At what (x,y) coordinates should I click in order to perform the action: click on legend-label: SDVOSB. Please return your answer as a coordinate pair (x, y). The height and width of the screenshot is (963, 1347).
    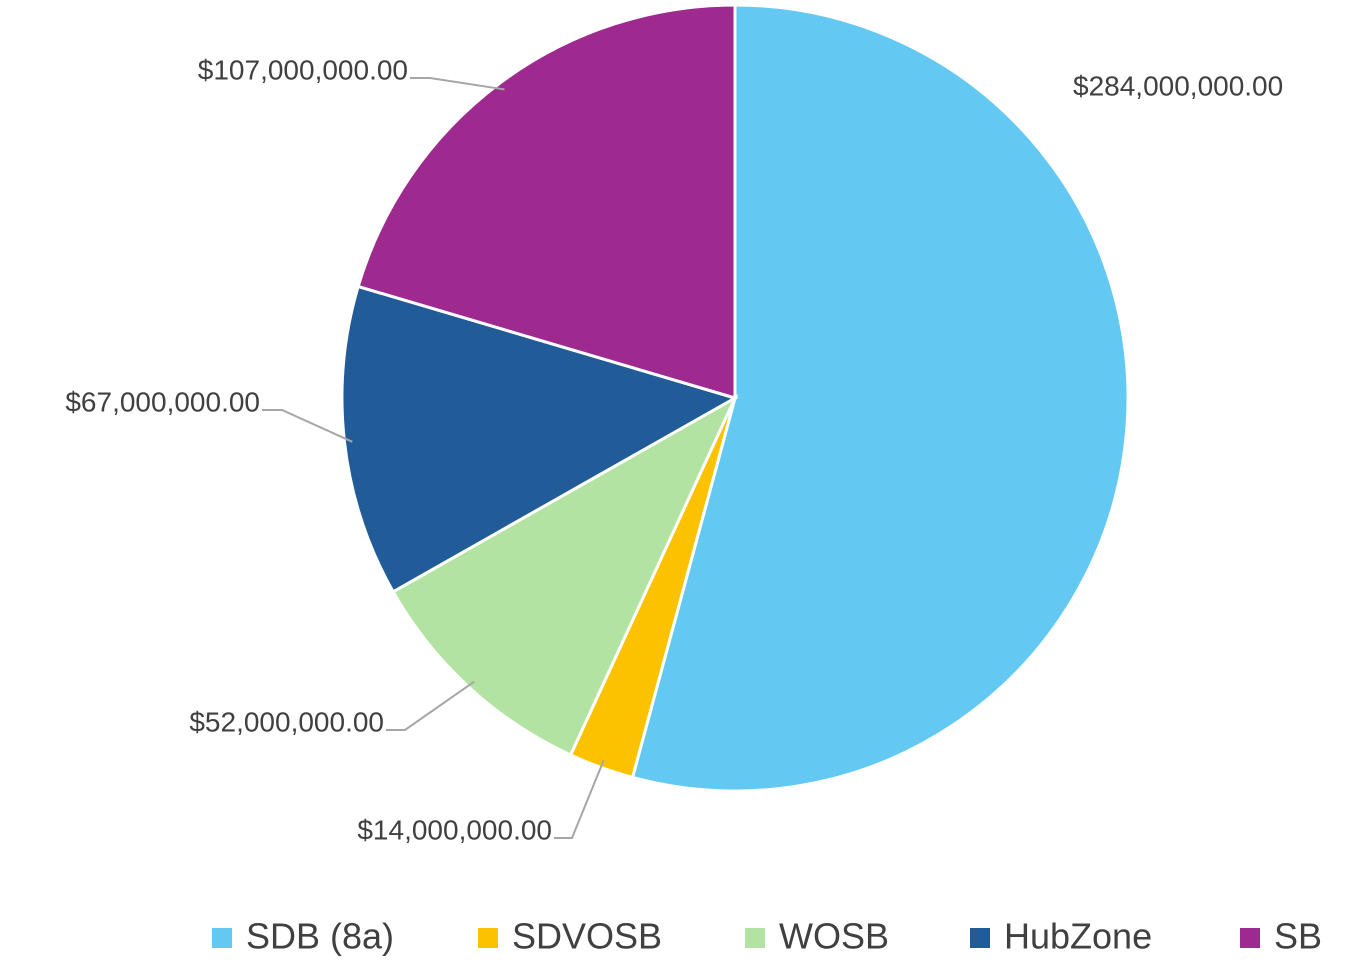
    Looking at the image, I should click on (587, 936).